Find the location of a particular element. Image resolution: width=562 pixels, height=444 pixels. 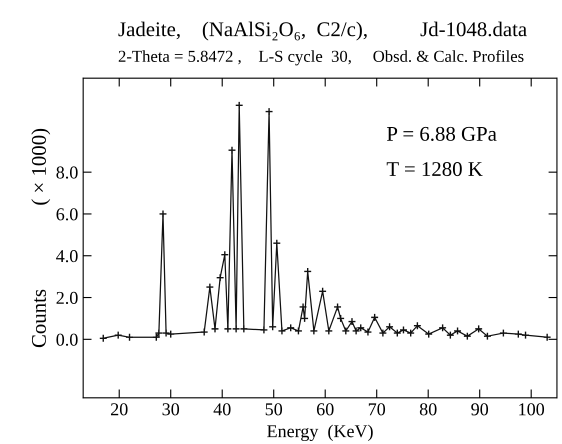

x-tick-label: 80 is located at coordinates (428, 409).